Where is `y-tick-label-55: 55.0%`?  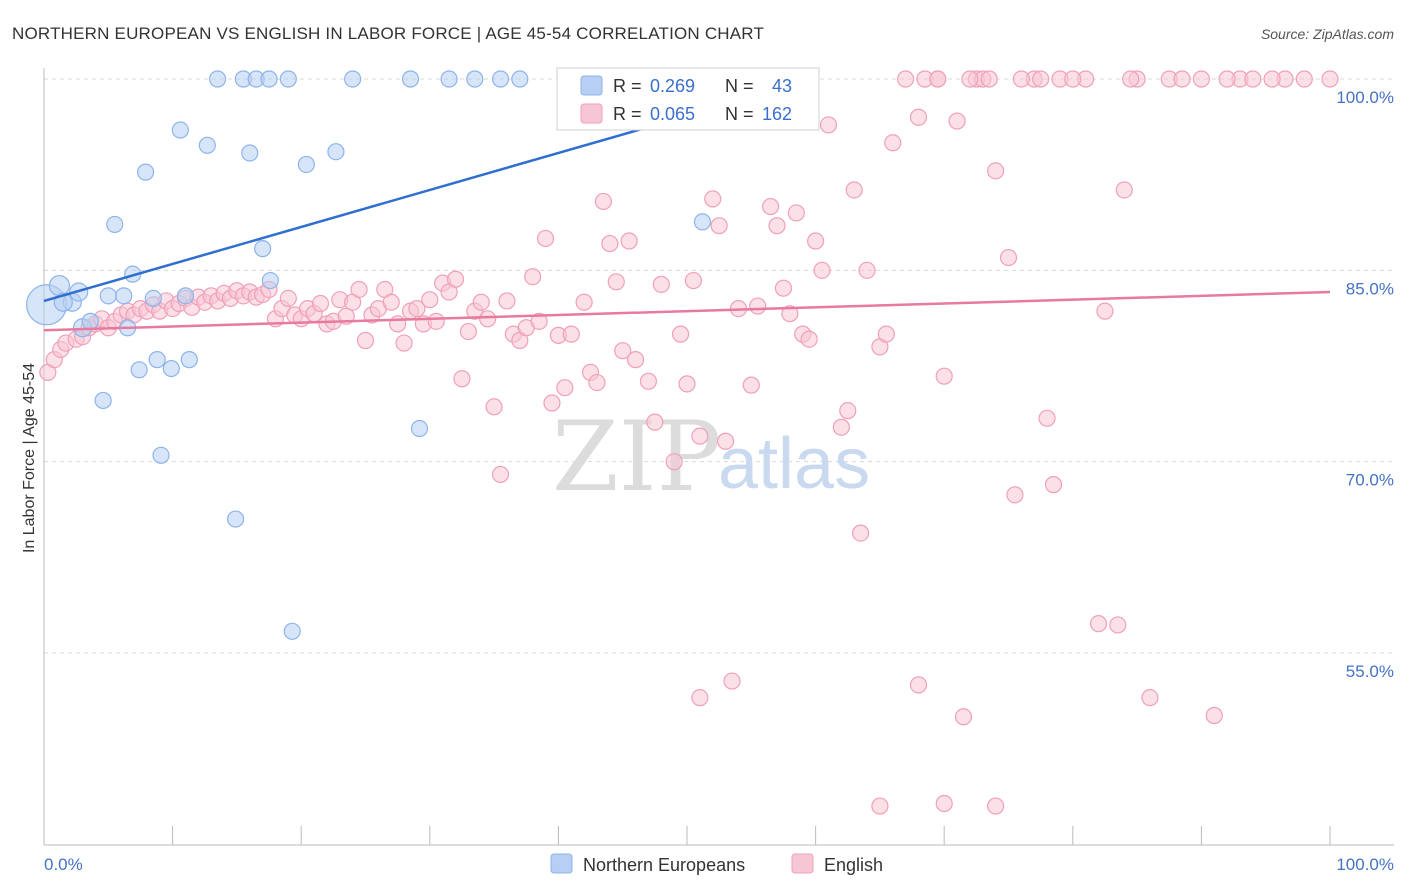
y-tick-label-55: 55.0% is located at coordinates (1370, 671).